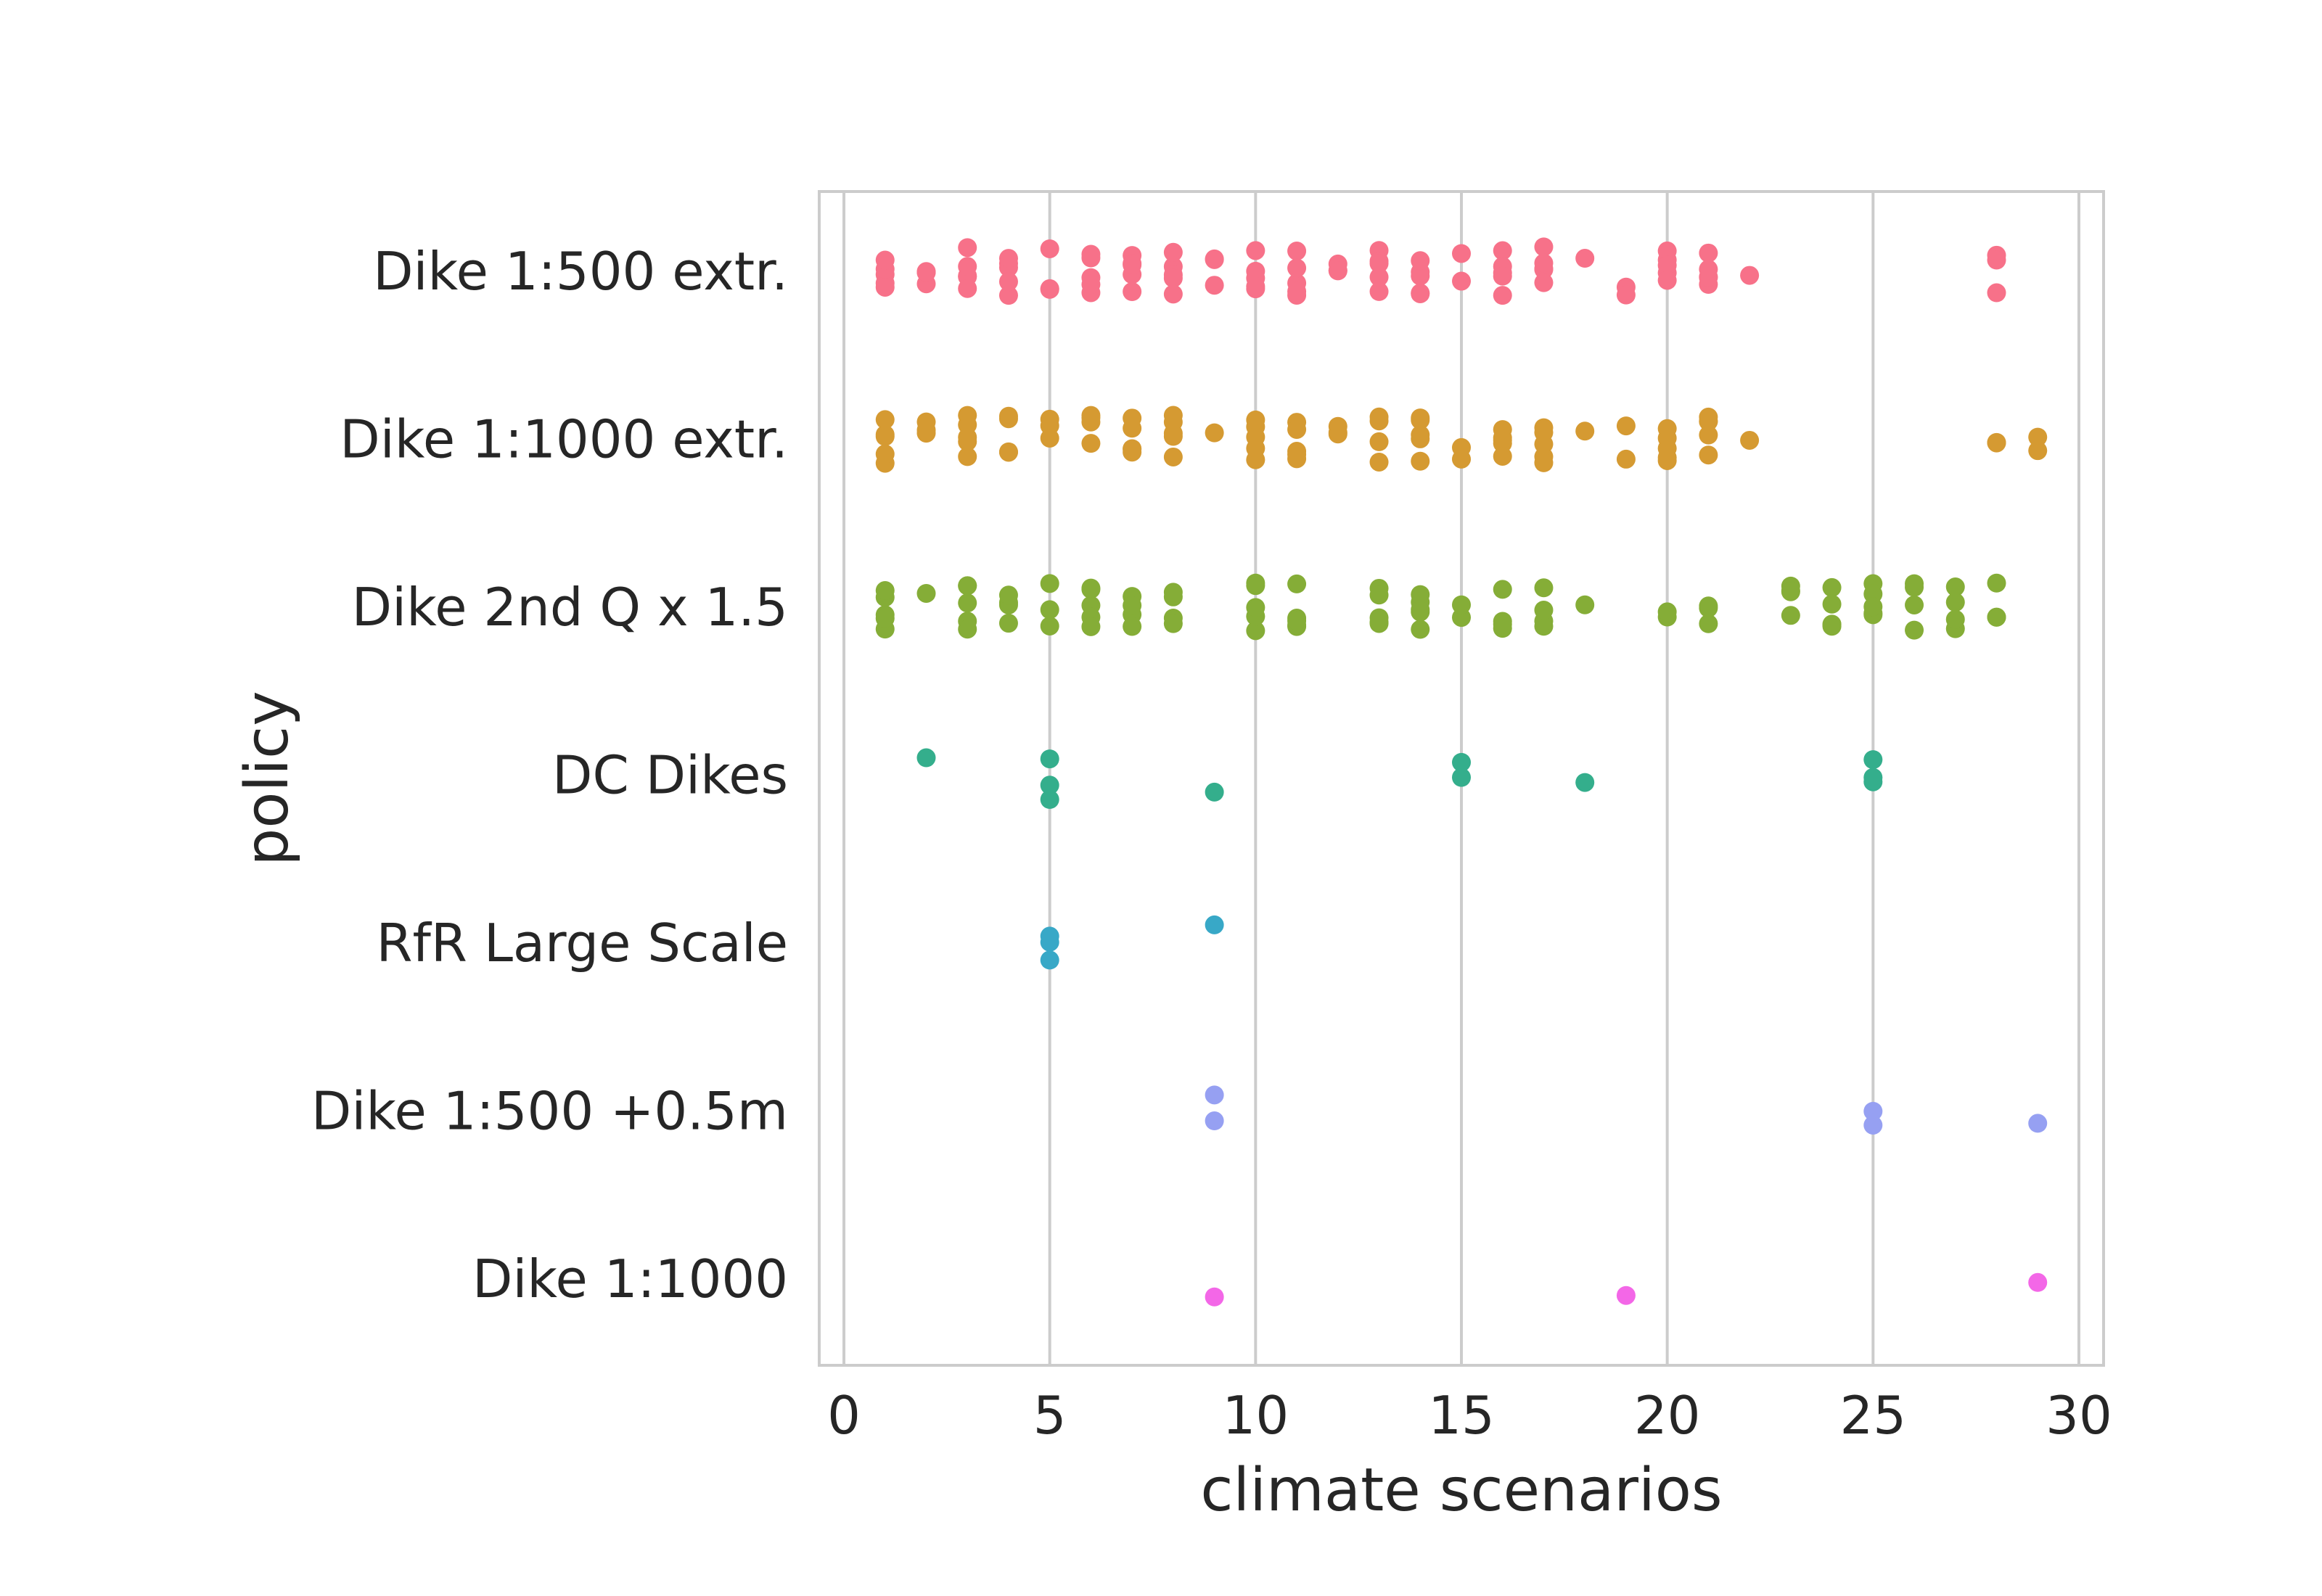  Describe the element at coordinates (582, 943) in the screenshot. I see `y-tick-label: RfR Large Scale` at that location.